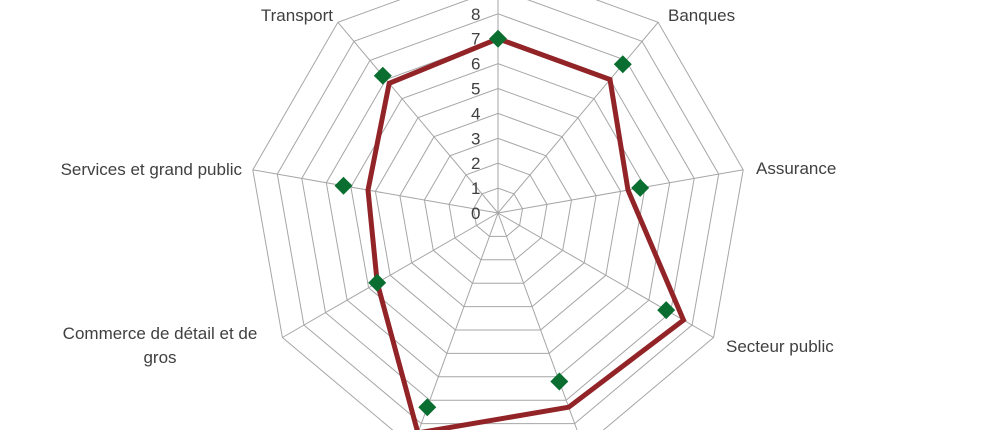  What do you see at coordinates (297, 15) in the screenshot?
I see `category-label-8: Transport` at bounding box center [297, 15].